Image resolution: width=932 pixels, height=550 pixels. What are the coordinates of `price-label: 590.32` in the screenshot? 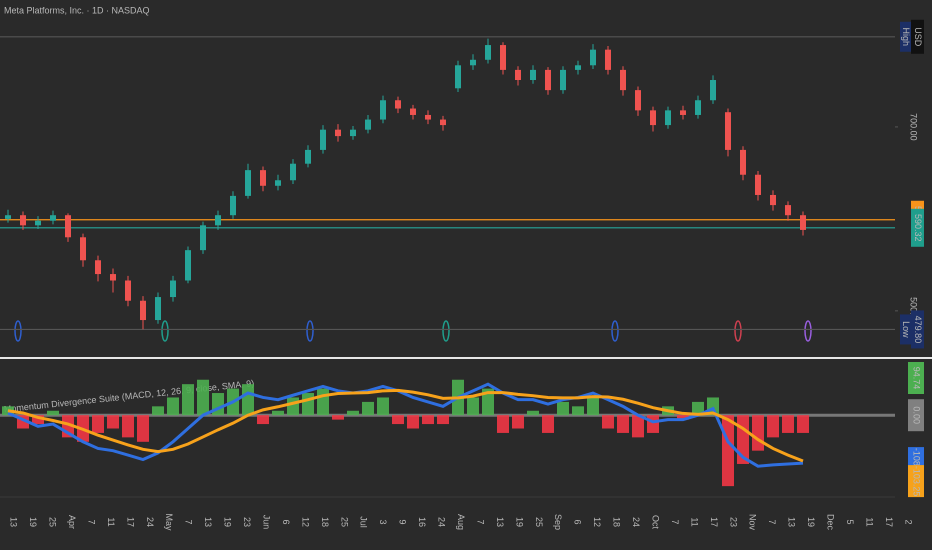 It's located at (918, 228).